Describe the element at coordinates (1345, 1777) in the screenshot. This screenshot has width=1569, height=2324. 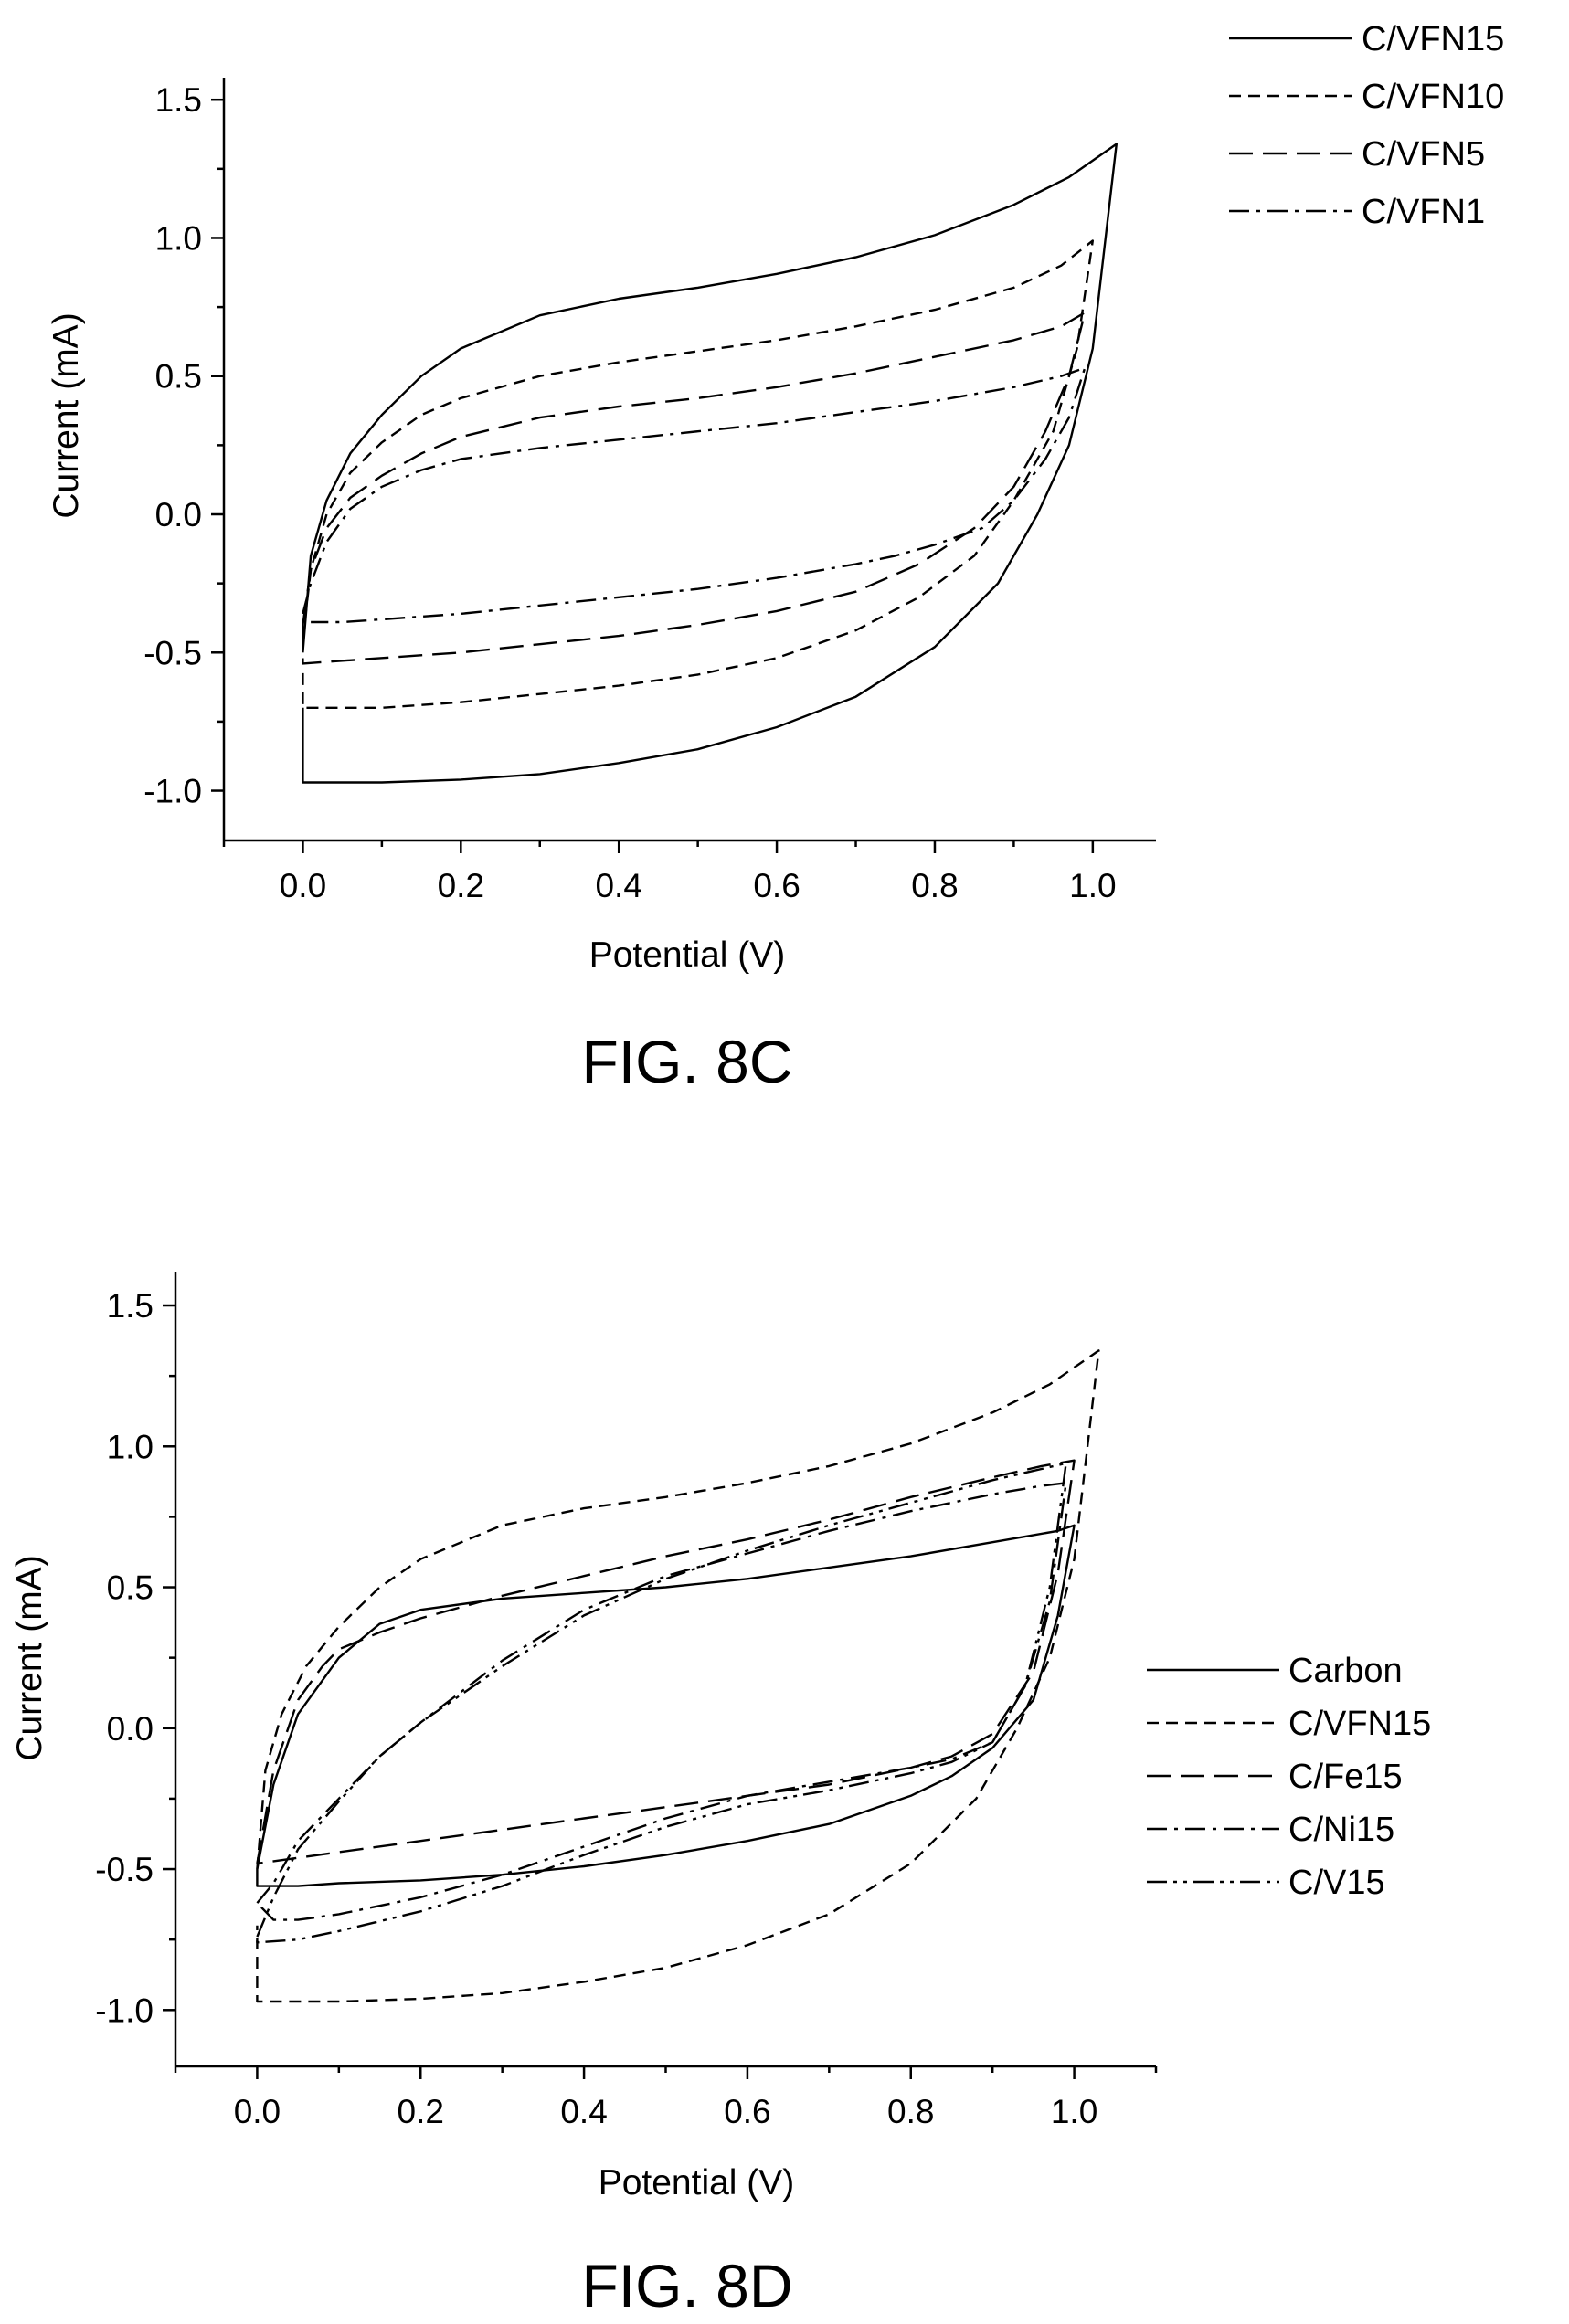
I see `legend-label: C/Fe15` at that location.